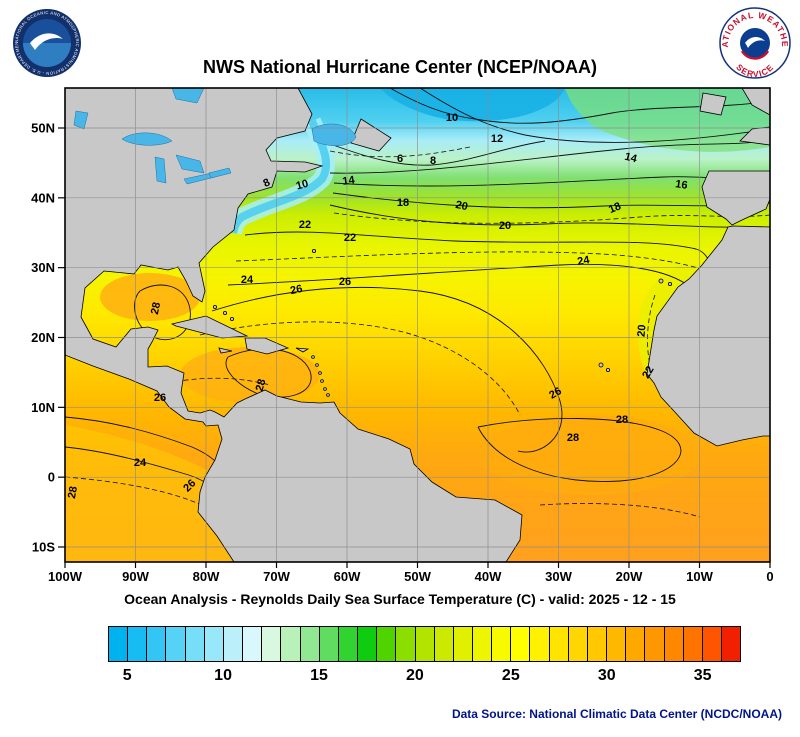 The height and width of the screenshot is (737, 800). What do you see at coordinates (334, 134) in the screenshot?
I see `gulf-of-st-lawrence` at bounding box center [334, 134].